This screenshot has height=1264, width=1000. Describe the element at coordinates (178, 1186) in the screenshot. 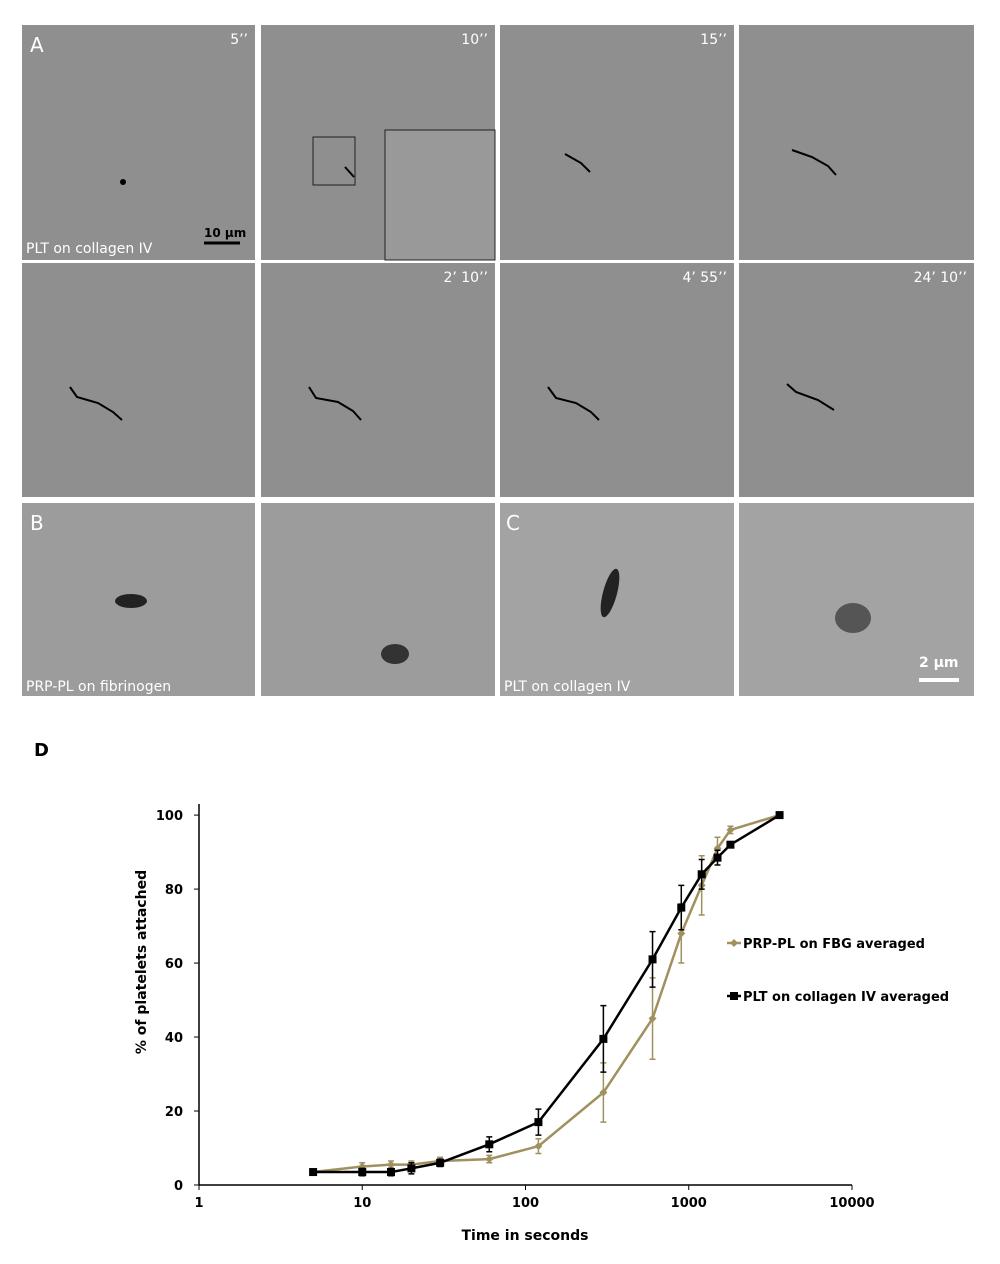

I see `y-tick-label: 0` at that location.